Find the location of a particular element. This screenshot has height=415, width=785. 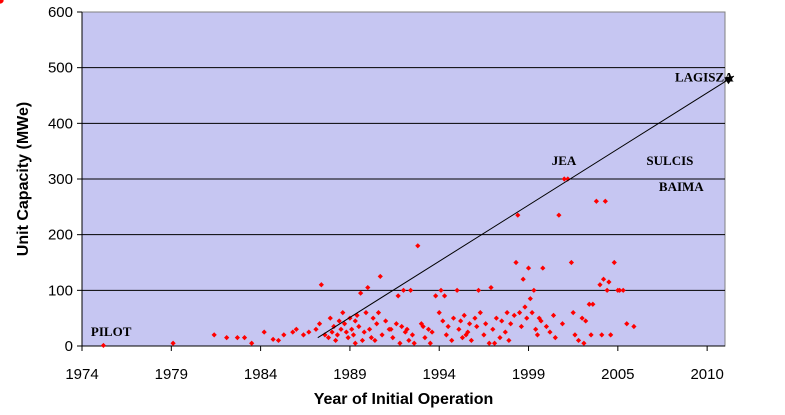

x-tick-label: 1989 is located at coordinates (349, 374).